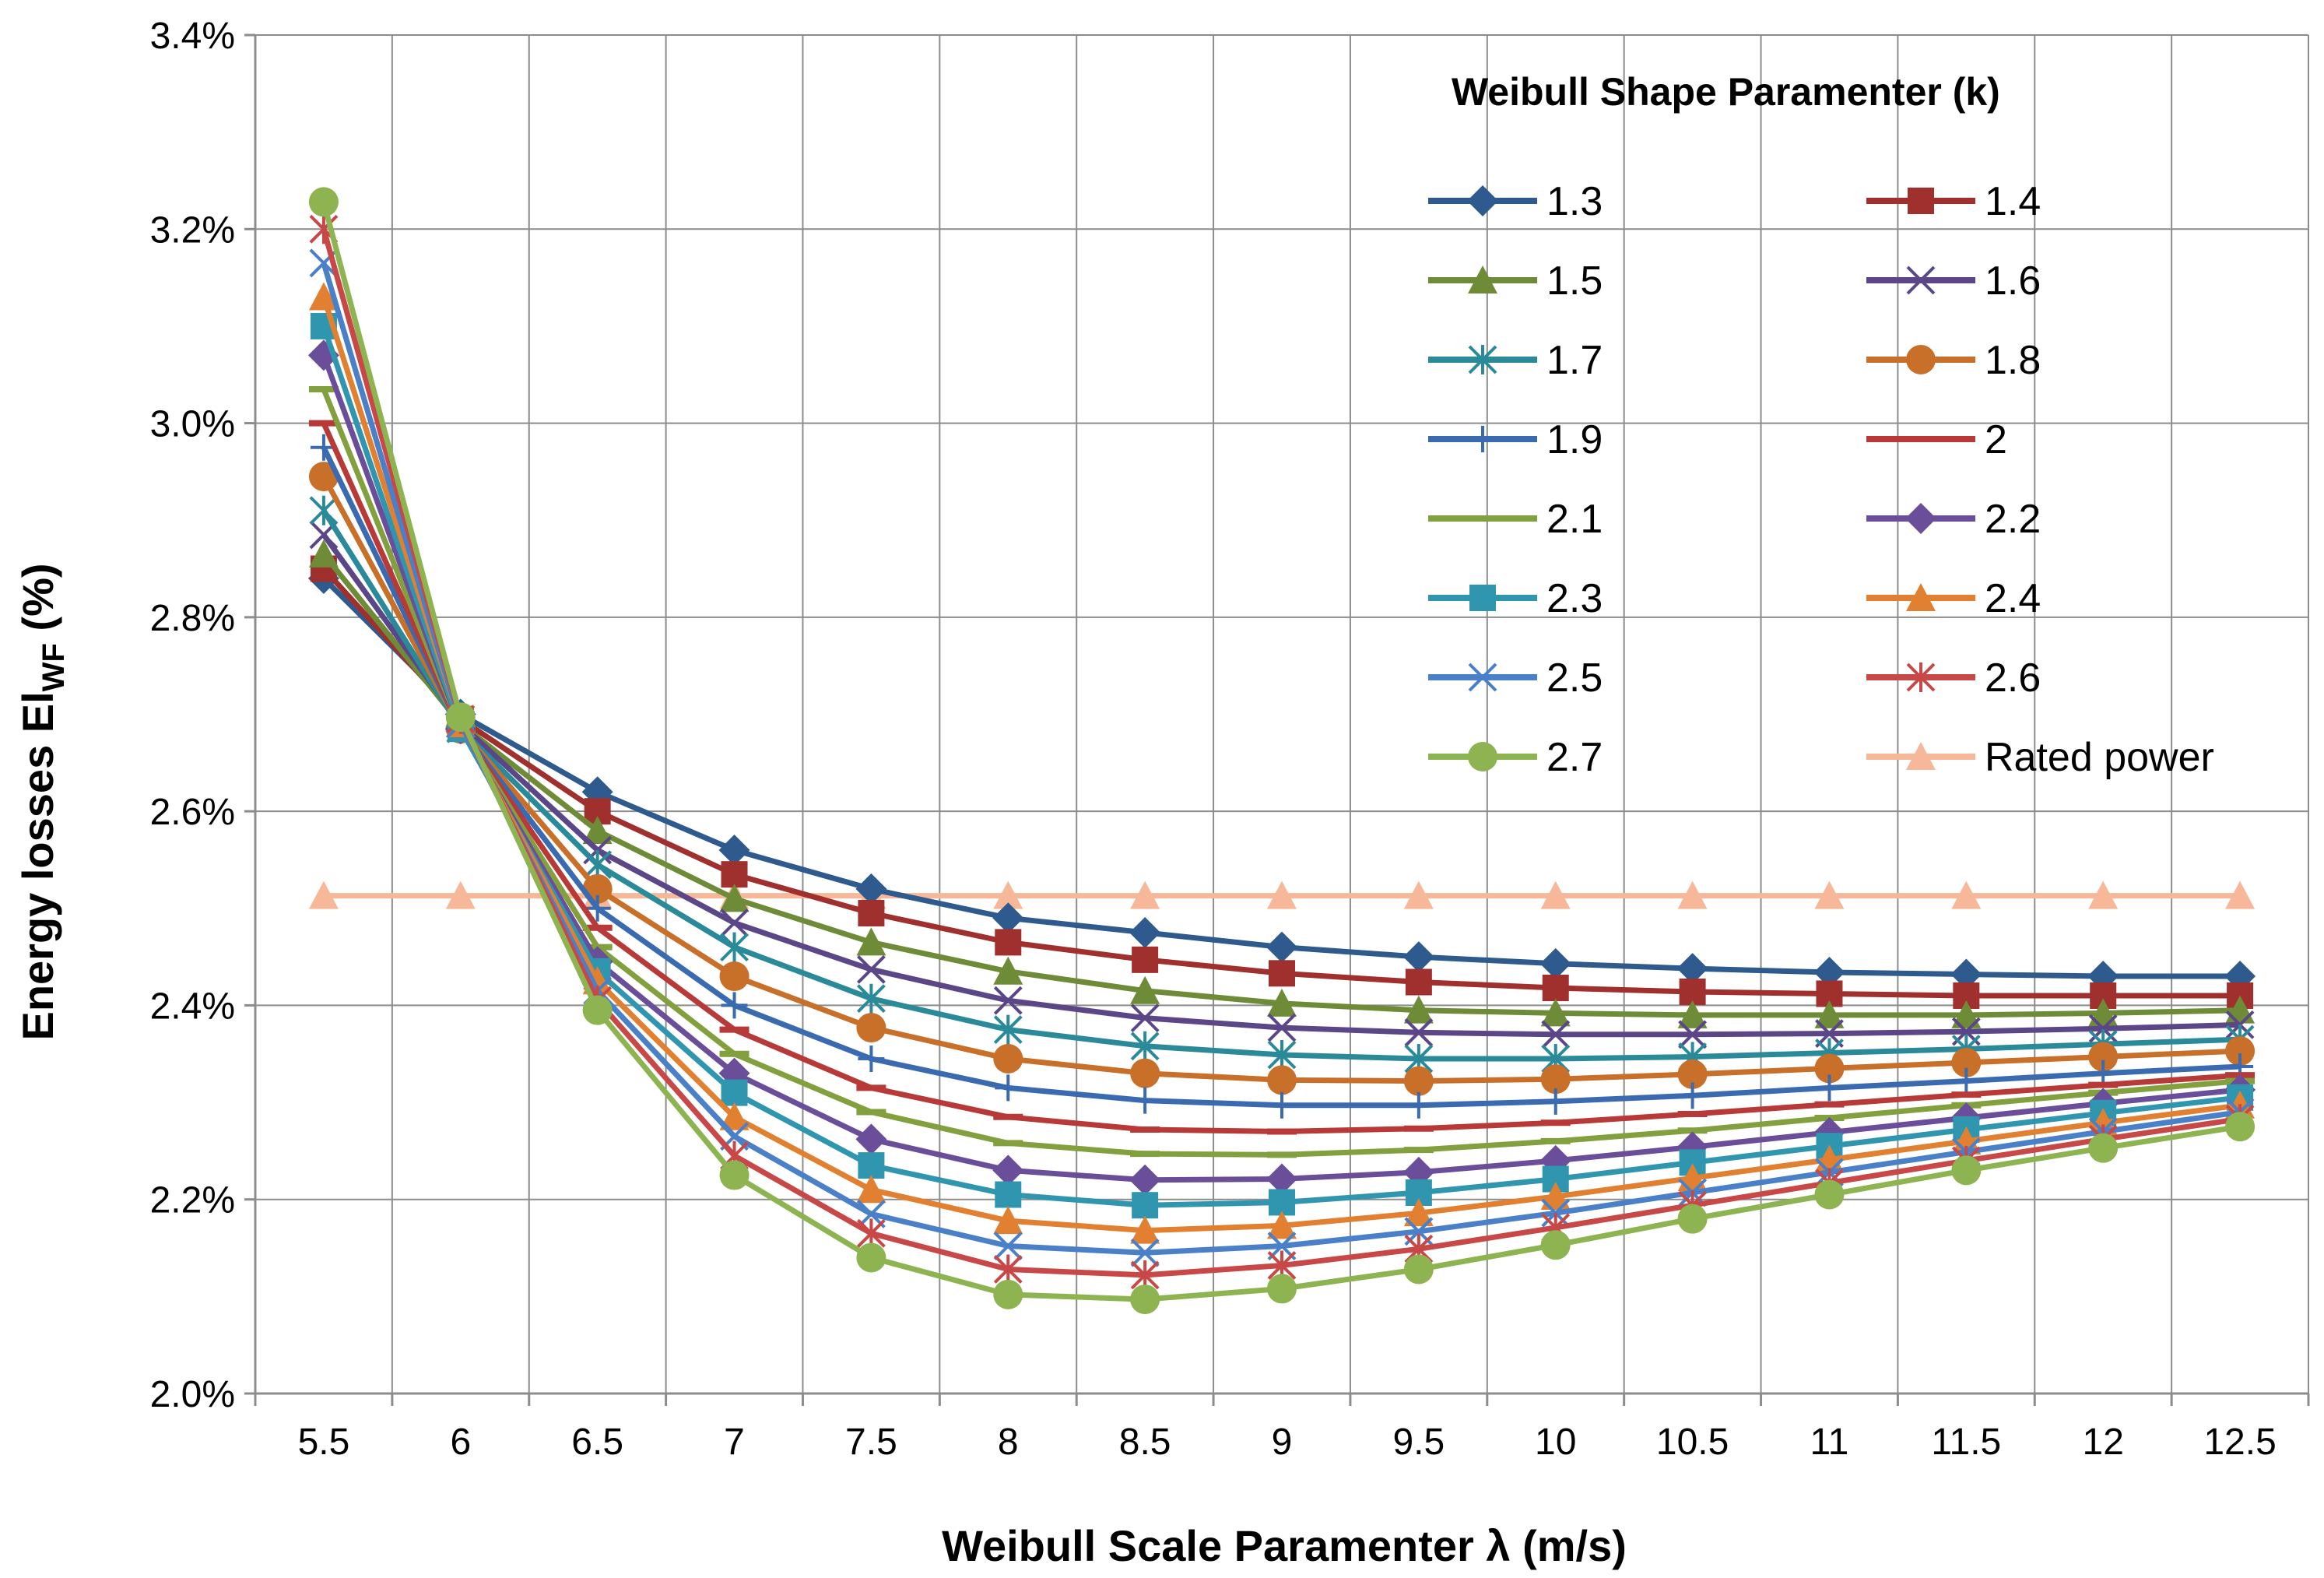 This screenshot has width=2324, height=1578. I want to click on x-tick-label: 12, so click(2103, 1443).